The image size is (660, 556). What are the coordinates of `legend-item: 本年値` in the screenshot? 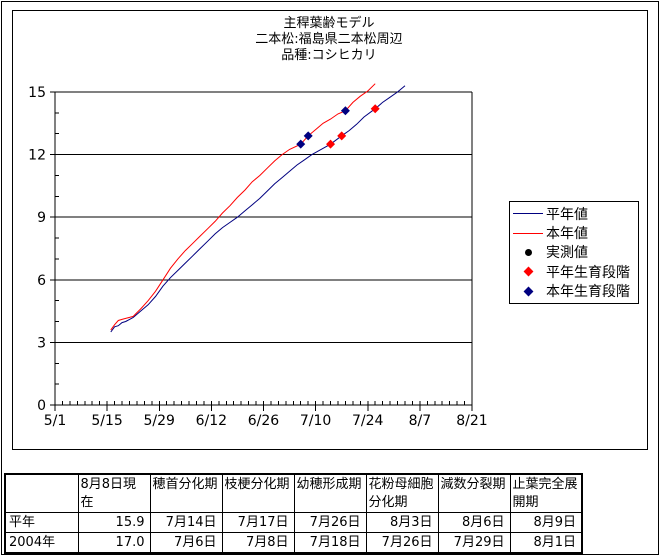 It's located at (574, 233).